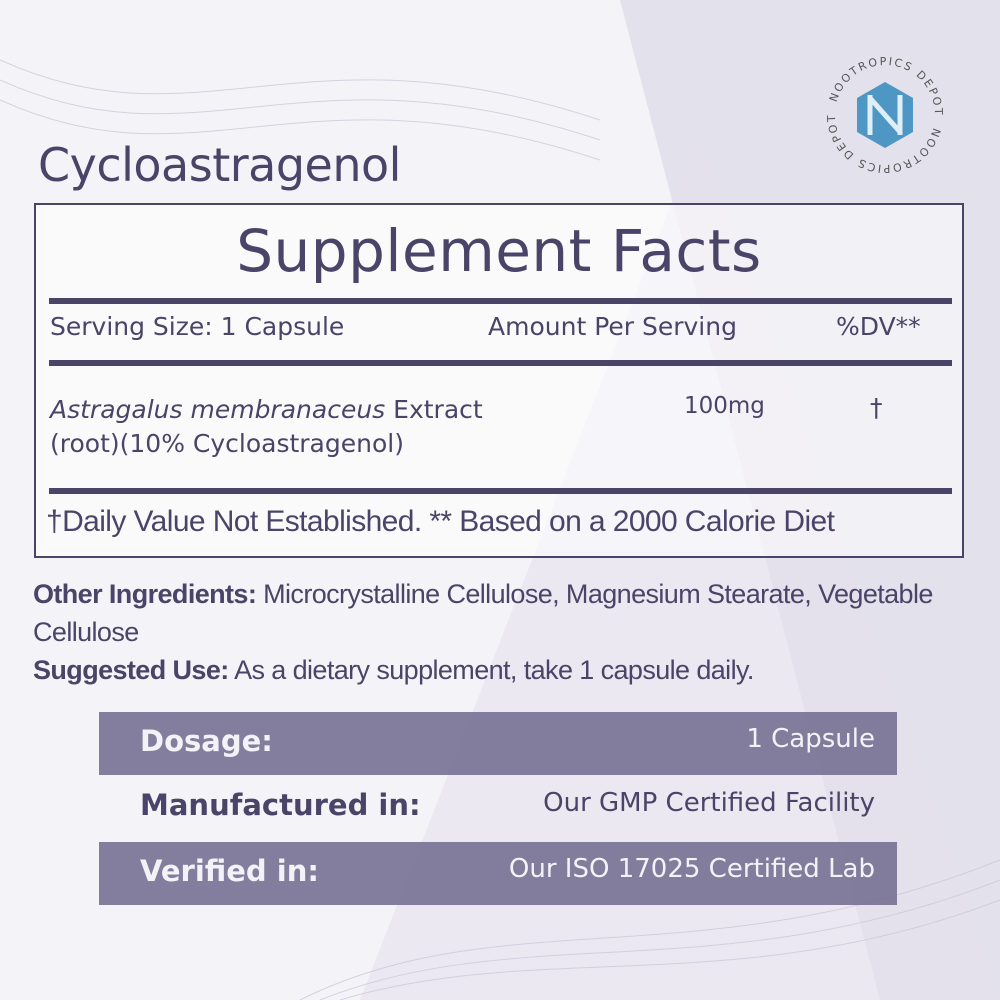 This screenshot has height=1000, width=1000. I want to click on serving-size: Serving Size: 1 Capsule, so click(197, 326).